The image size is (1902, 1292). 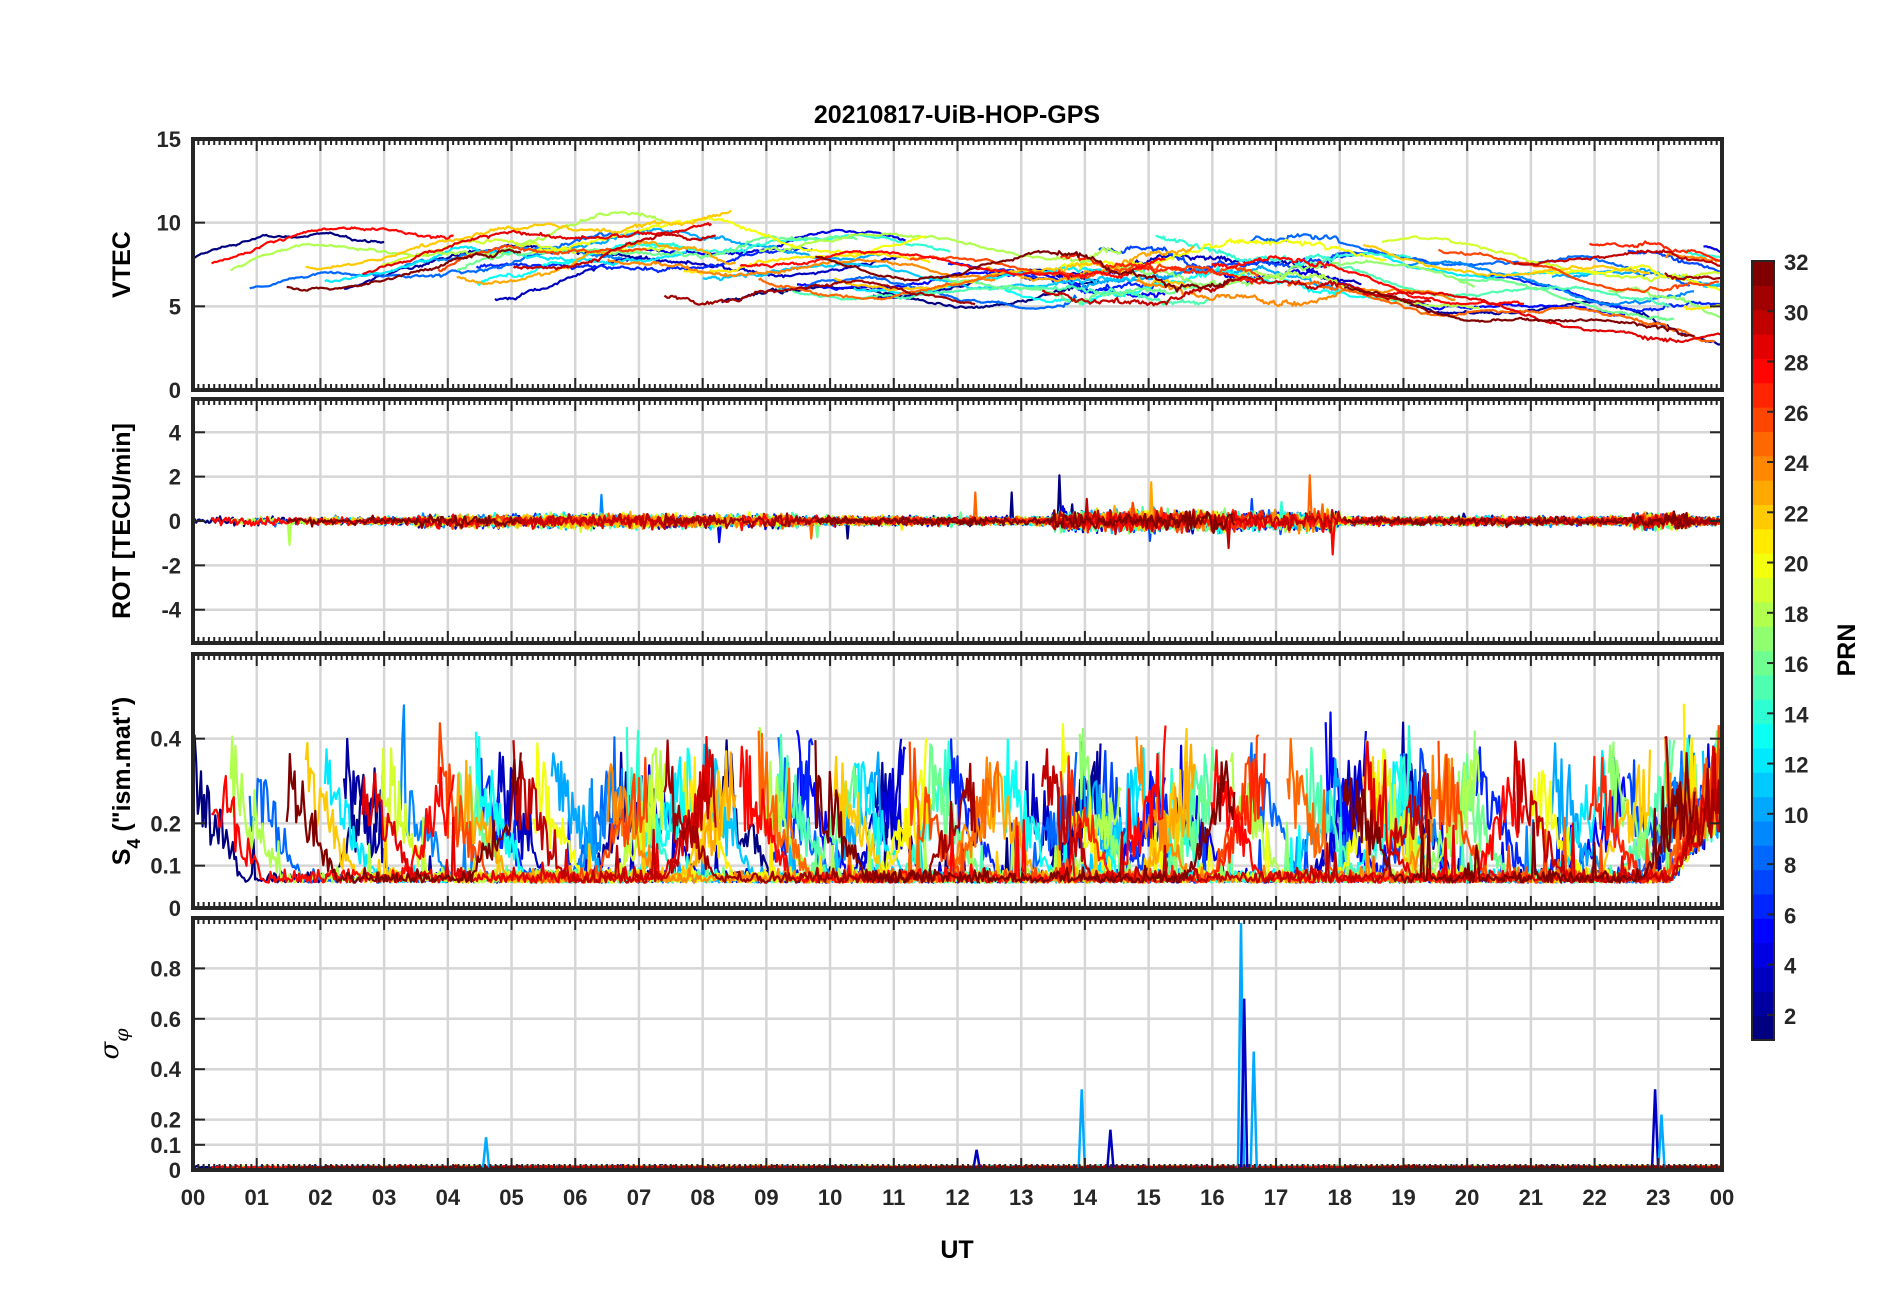 What do you see at coordinates (122, 857) in the screenshot?
I see `y-label-main: S` at bounding box center [122, 857].